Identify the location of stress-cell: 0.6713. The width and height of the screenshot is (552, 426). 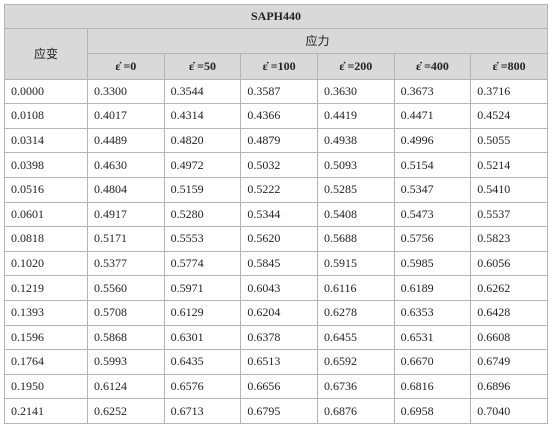
(202, 411).